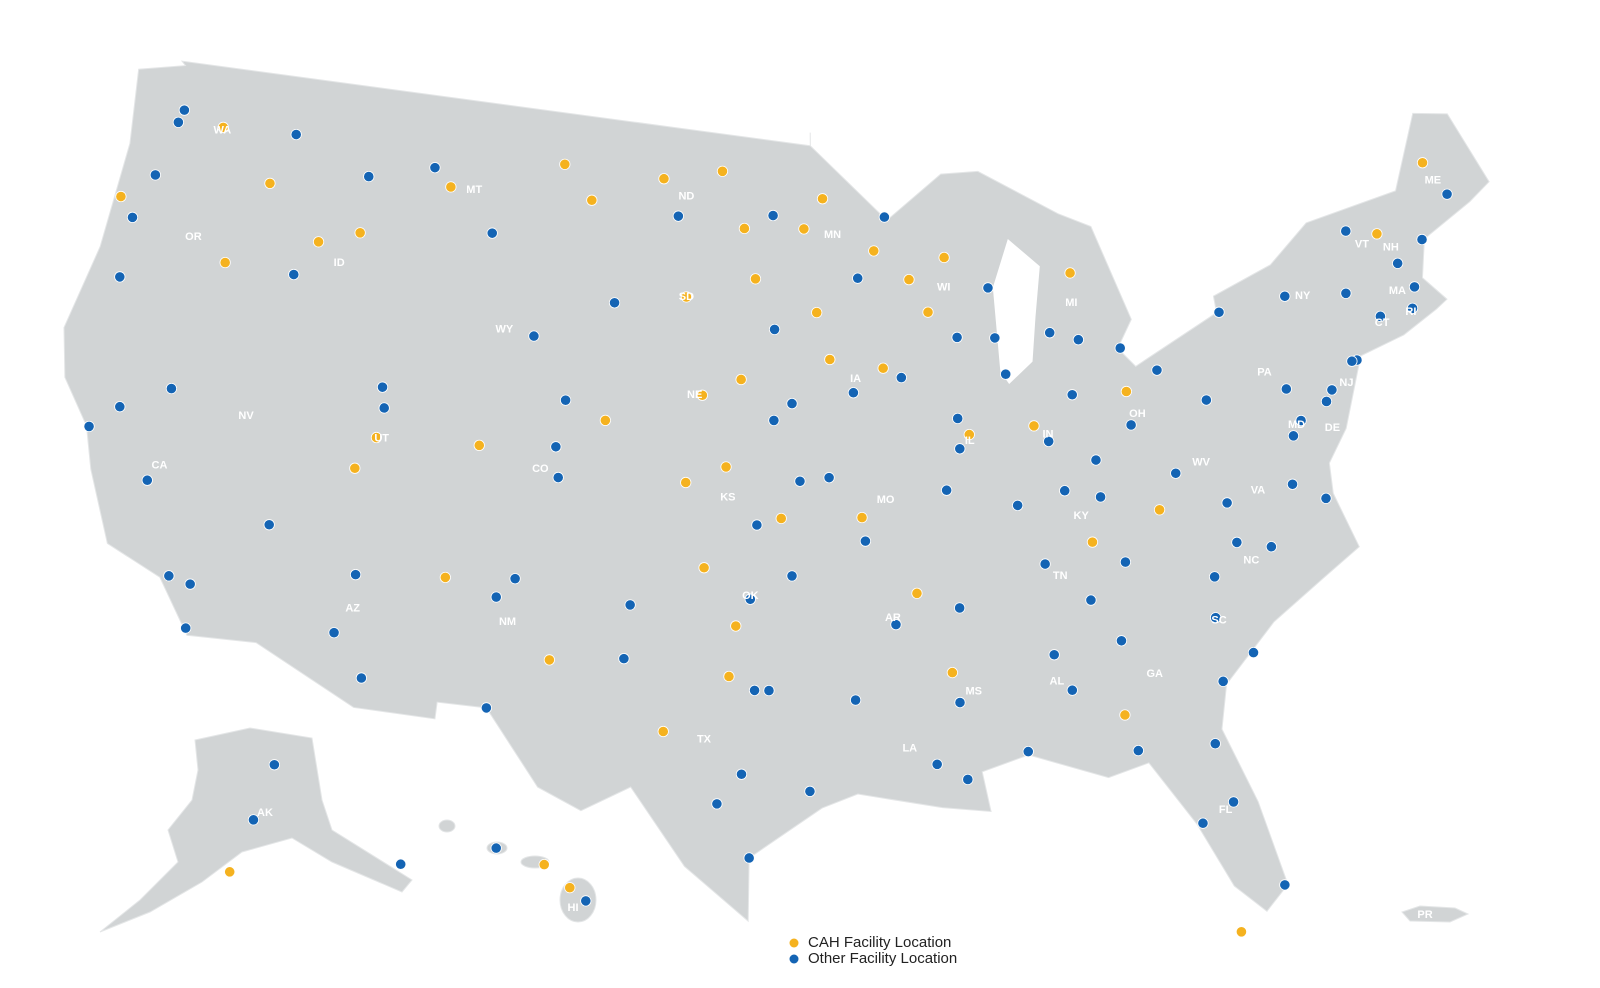 The height and width of the screenshot is (988, 1600). I want to click on state-label: CA, so click(160, 466).